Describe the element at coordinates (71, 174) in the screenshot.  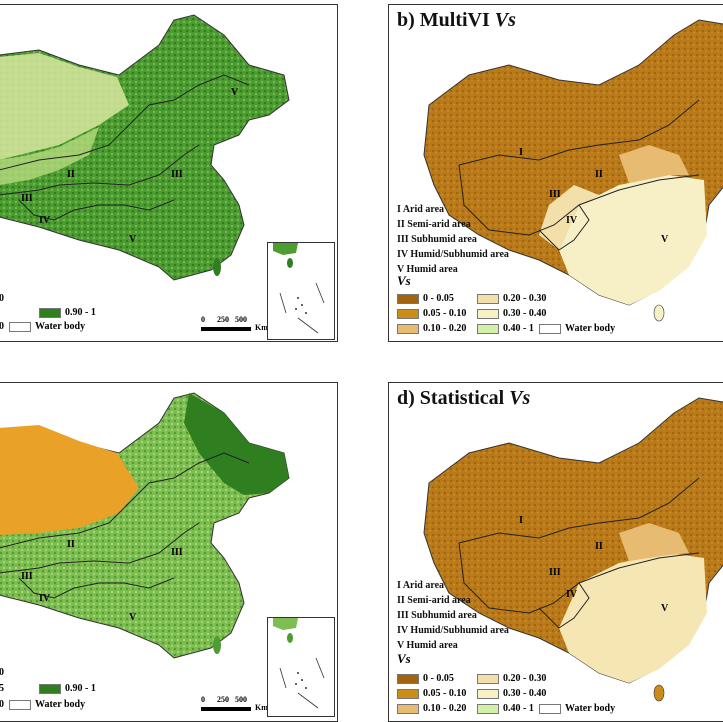
I see `zone-label-a-0: II` at that location.